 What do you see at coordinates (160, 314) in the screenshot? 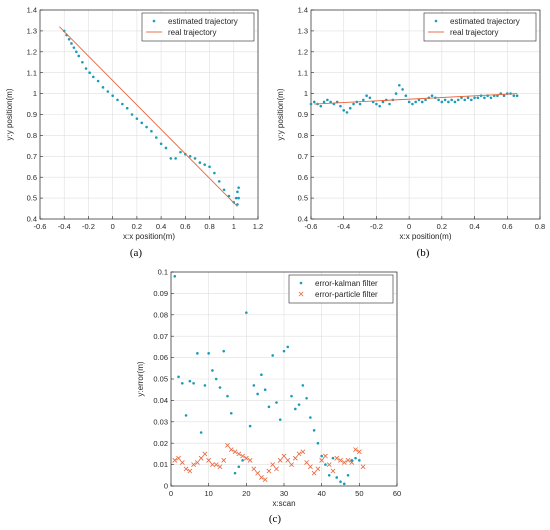
I see `y-tick-label: 0.08` at bounding box center [160, 314].